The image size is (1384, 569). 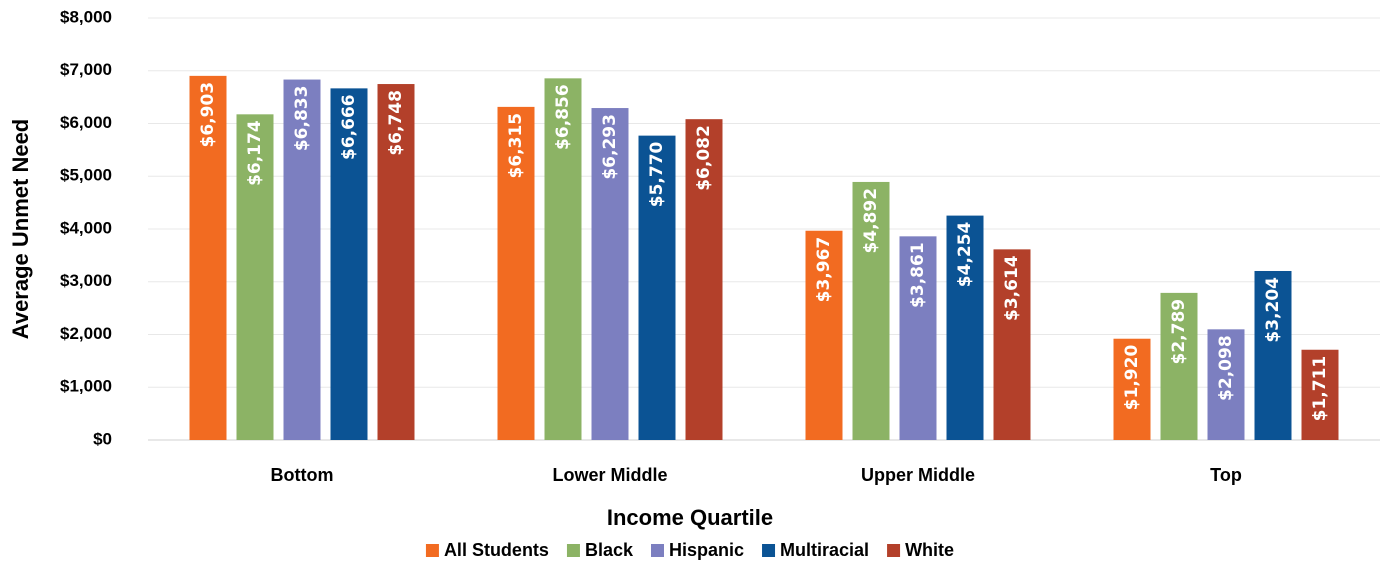 What do you see at coordinates (86, 122) in the screenshot?
I see `y-tick-label: $6,000` at bounding box center [86, 122].